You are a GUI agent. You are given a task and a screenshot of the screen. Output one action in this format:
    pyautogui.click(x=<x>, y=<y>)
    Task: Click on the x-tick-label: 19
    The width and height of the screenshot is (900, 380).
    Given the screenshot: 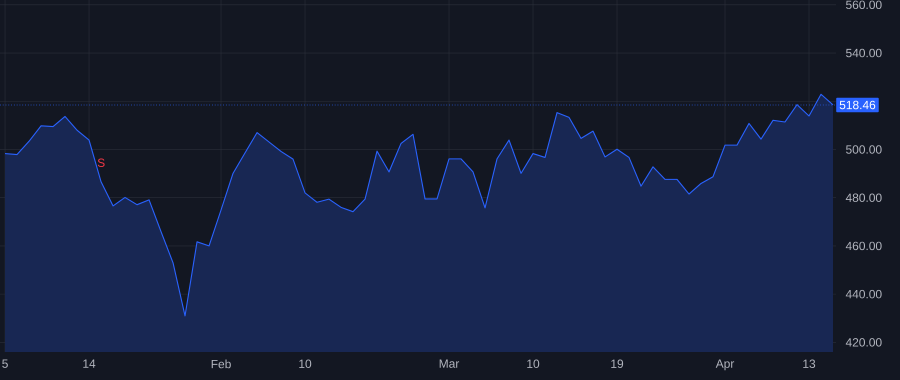 What is the action you would take?
    pyautogui.click(x=617, y=364)
    